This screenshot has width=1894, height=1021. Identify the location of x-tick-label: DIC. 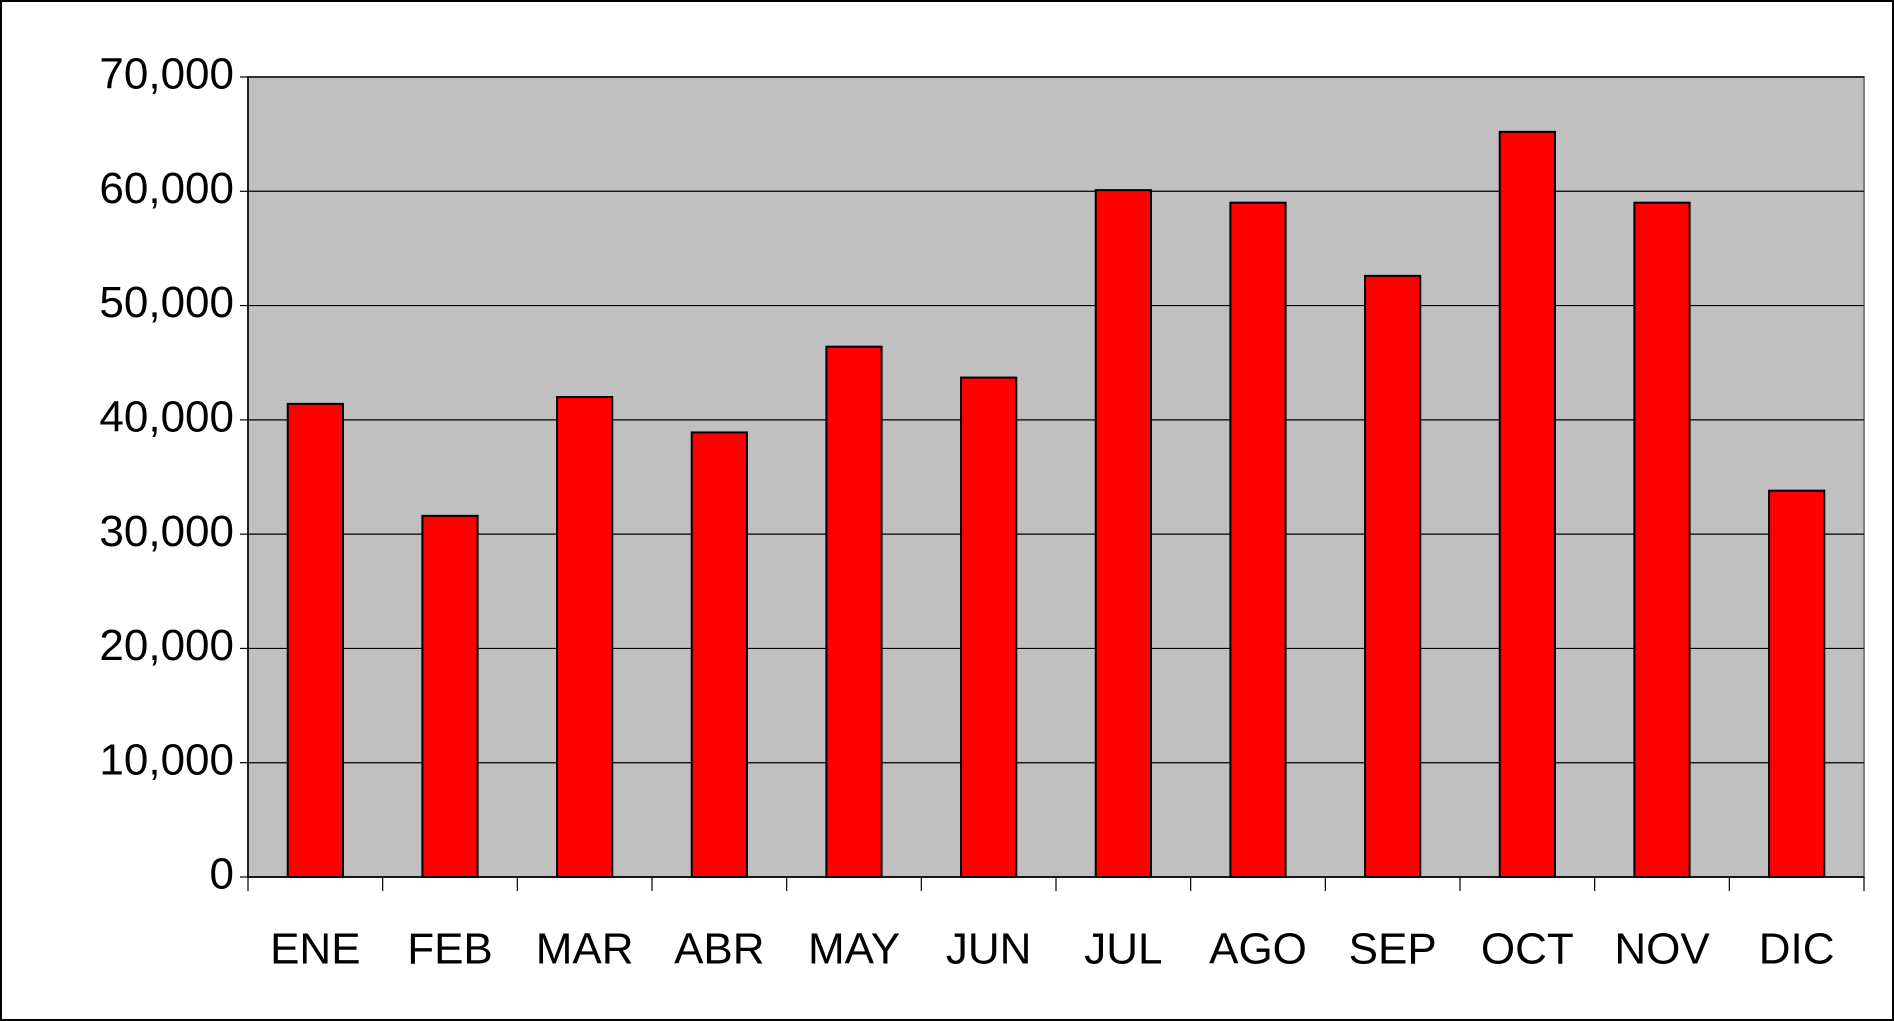
(1797, 949).